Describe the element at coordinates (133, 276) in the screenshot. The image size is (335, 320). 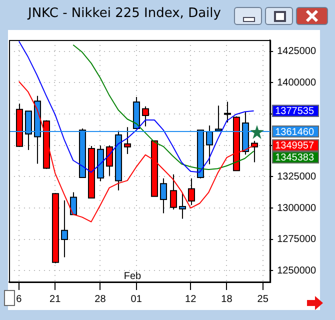
I see `annotation: Feb` at that location.